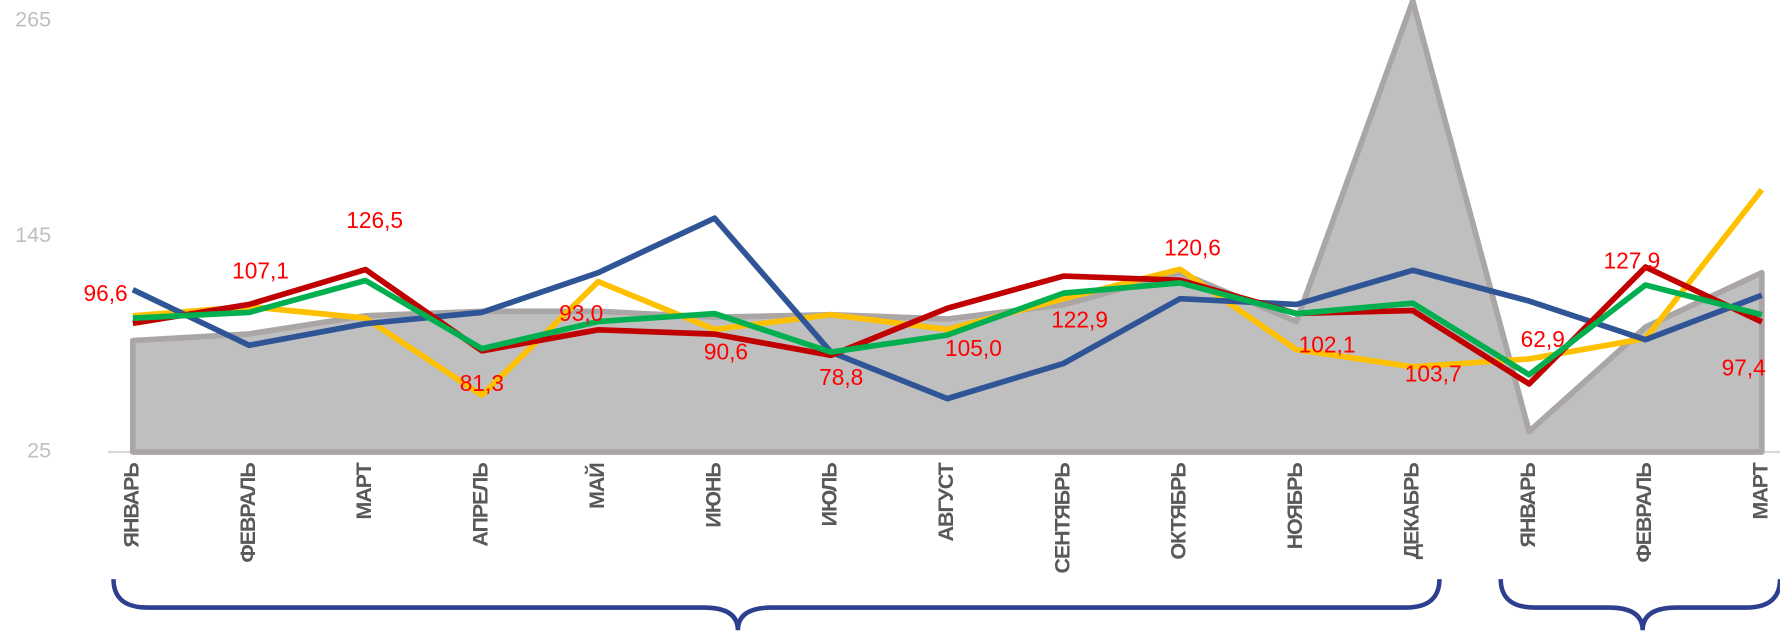 The height and width of the screenshot is (635, 1780). I want to click on x-tick-label: СЕНТЯБРЬ, so click(1061, 518).